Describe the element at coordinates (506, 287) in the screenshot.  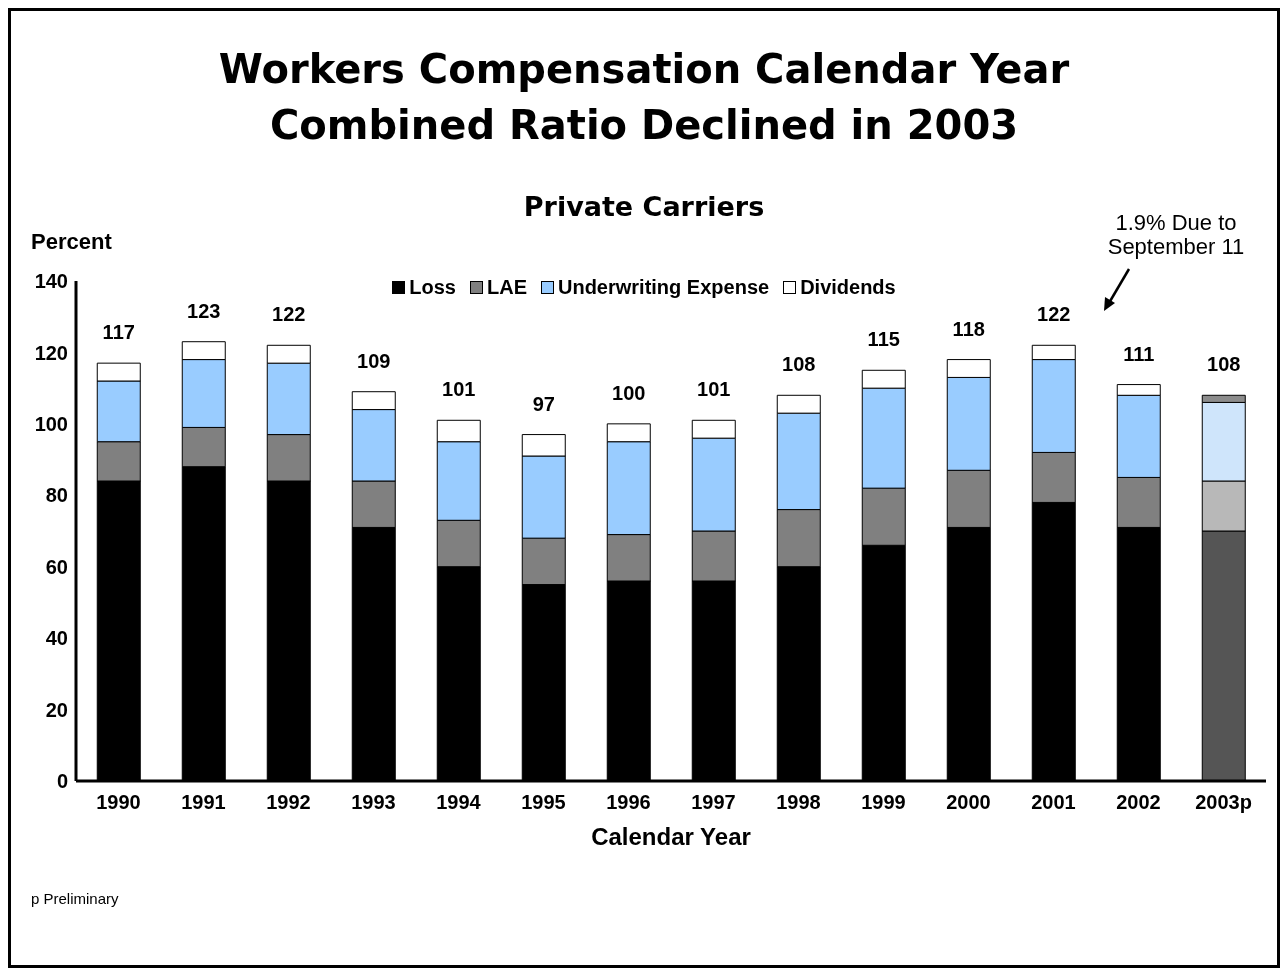
I see `legend-label: LAE` at that location.